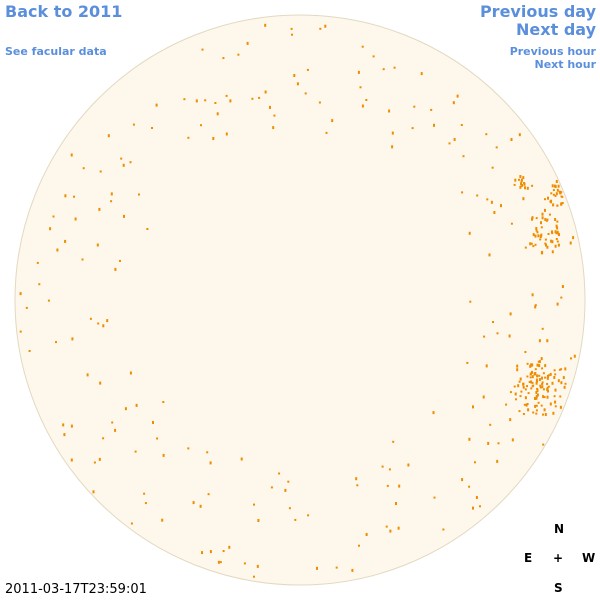 This screenshot has width=600, height=600. What do you see at coordinates (64, 11) in the screenshot?
I see `back-link: Back to 2011` at bounding box center [64, 11].